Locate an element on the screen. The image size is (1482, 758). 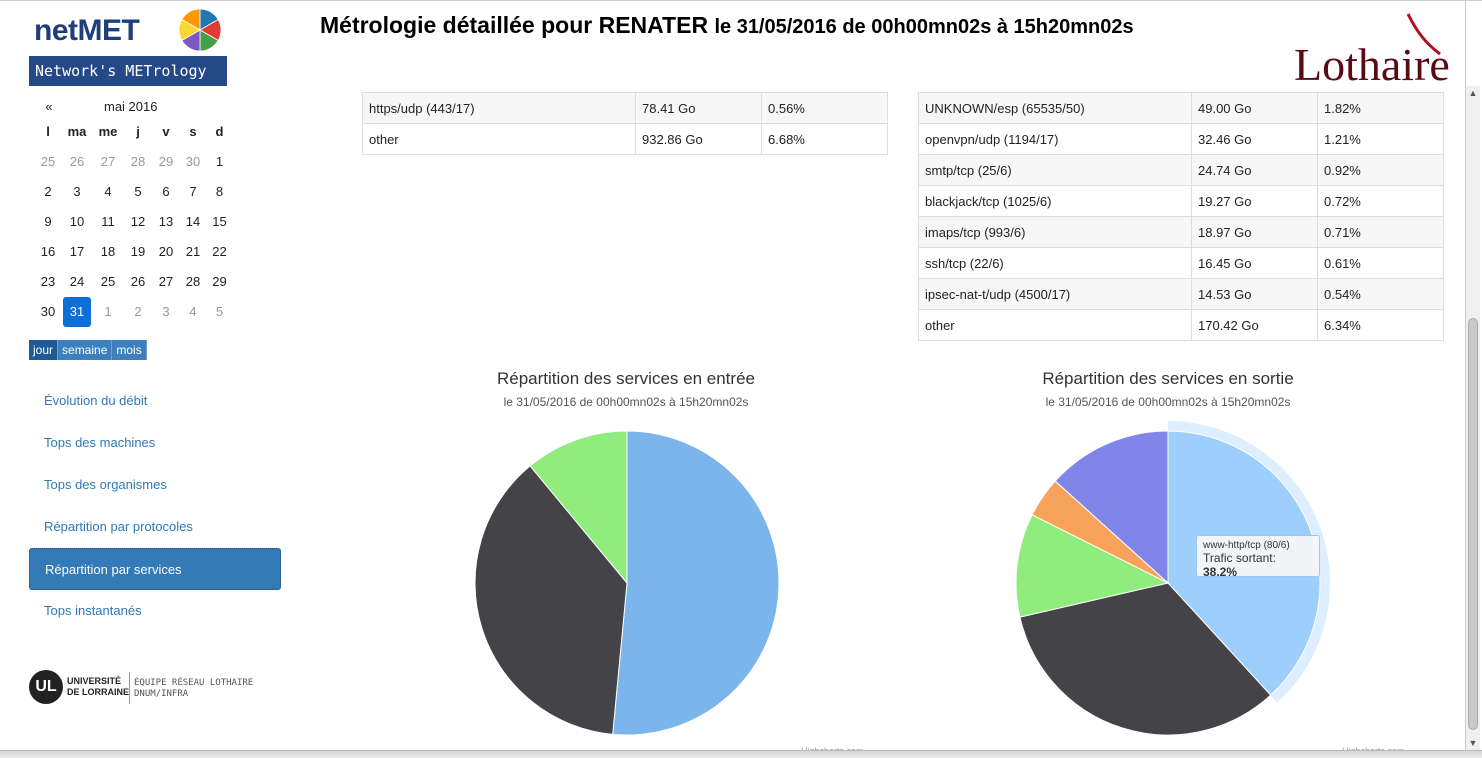
table-row: imaps/tcp (993/6) 18.97 Go 0.71% is located at coordinates (1181, 232).